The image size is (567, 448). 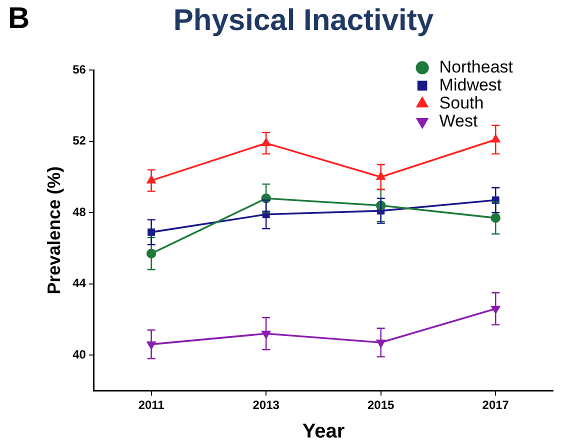 What do you see at coordinates (266, 405) in the screenshot?
I see `x-tick-label: 2013` at bounding box center [266, 405].